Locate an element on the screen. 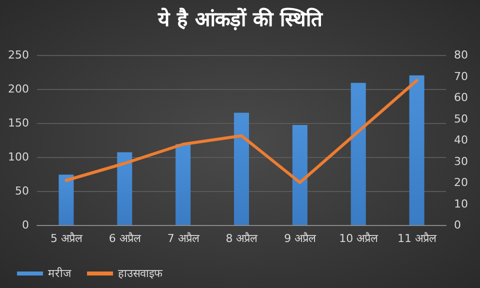 This screenshot has height=288, width=480. y-tick-label: 250 is located at coordinates (18, 55).